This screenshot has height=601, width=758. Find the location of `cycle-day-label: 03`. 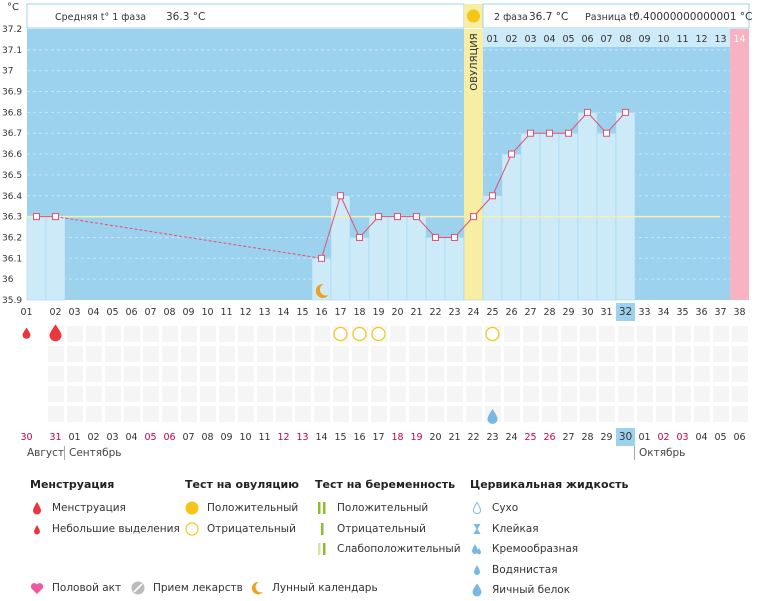

cycle-day-label: 03 is located at coordinates (74, 312).